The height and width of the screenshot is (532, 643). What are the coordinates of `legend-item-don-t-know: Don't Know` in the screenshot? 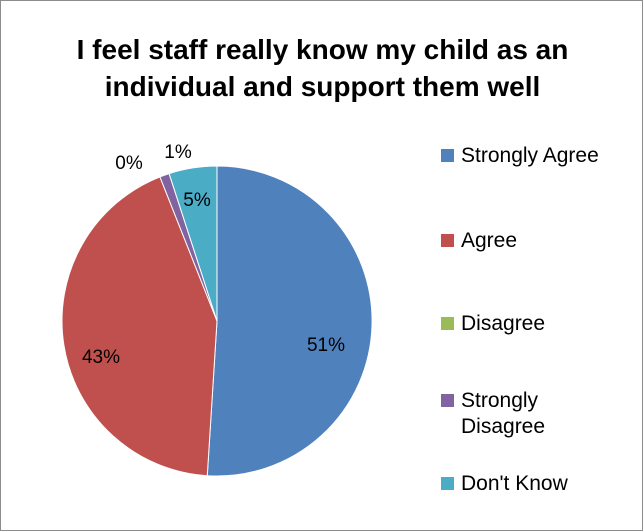 It's located at (536, 484).